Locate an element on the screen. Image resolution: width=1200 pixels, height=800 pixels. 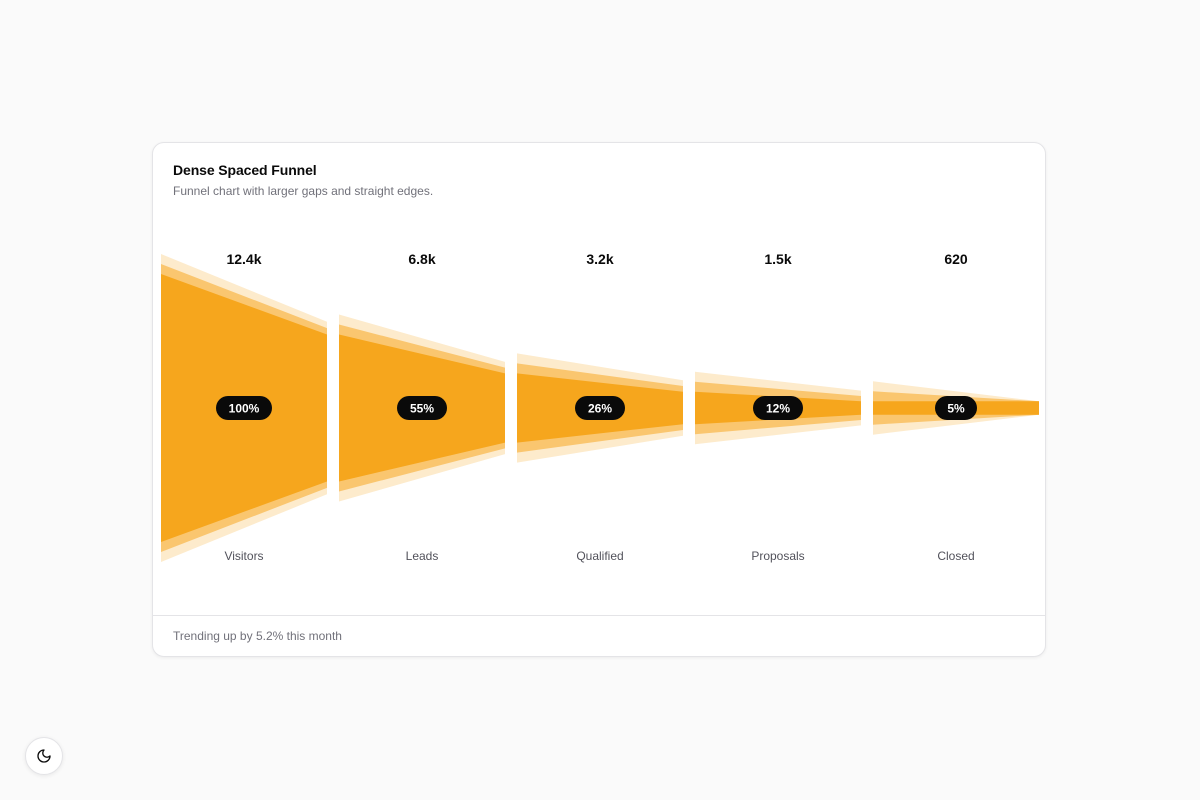
footer-trend-text: Trending up by 5.2% this month is located at coordinates (257, 636).